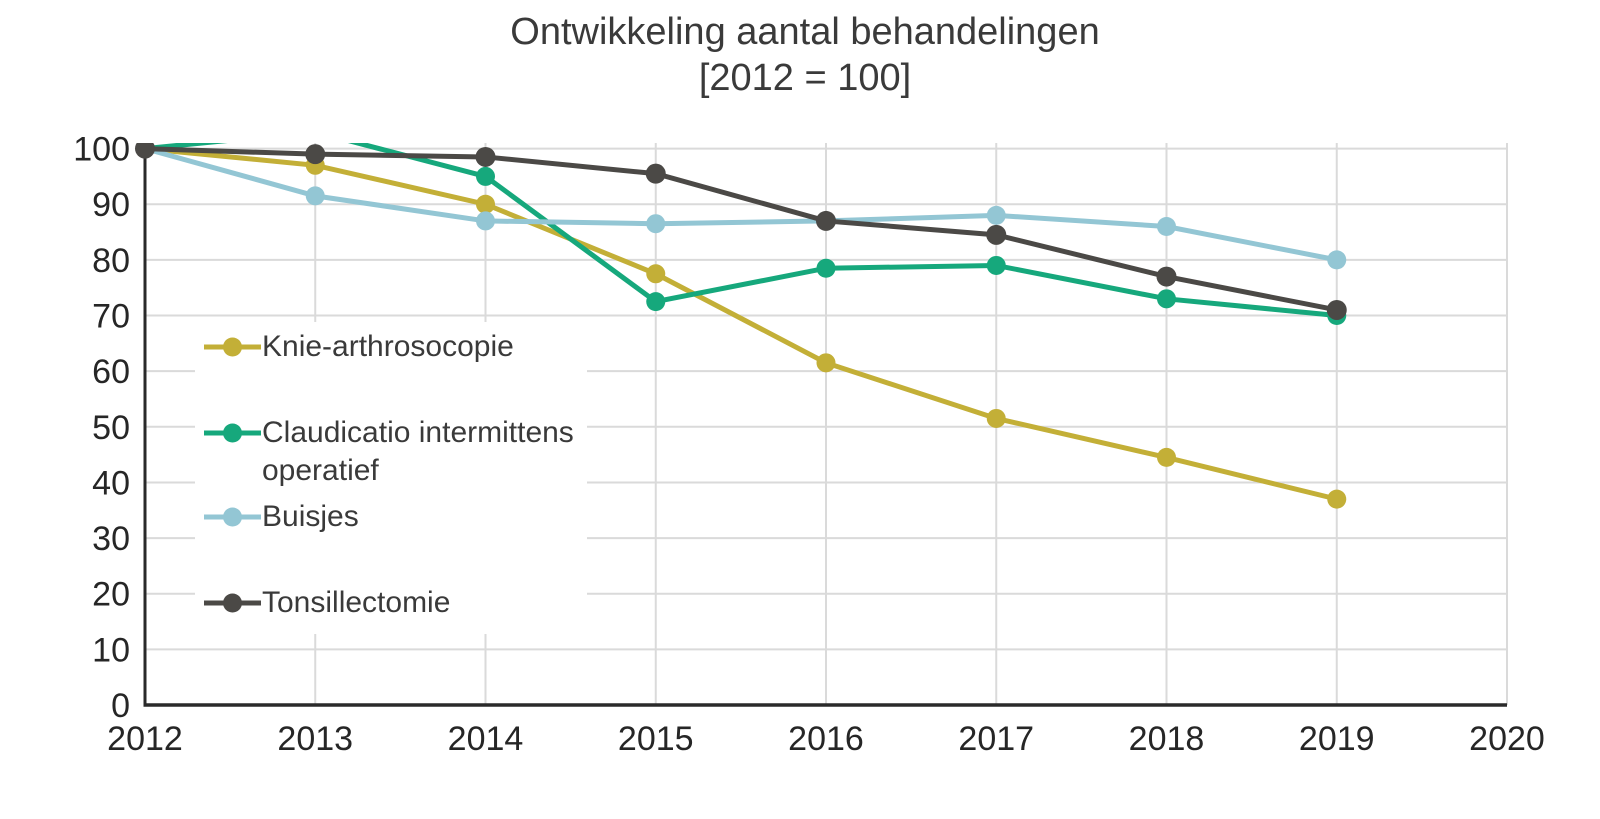 This screenshot has width=1600, height=819. What do you see at coordinates (111, 595) in the screenshot?
I see `y-tick-label-20: 20` at bounding box center [111, 595].